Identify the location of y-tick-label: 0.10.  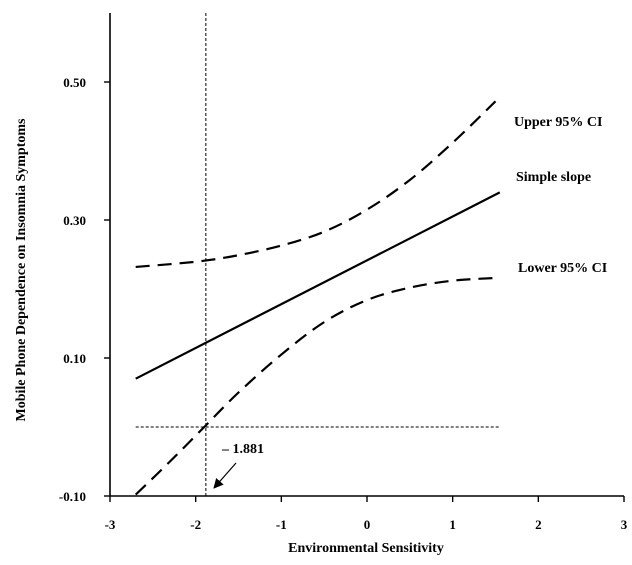
(74, 358).